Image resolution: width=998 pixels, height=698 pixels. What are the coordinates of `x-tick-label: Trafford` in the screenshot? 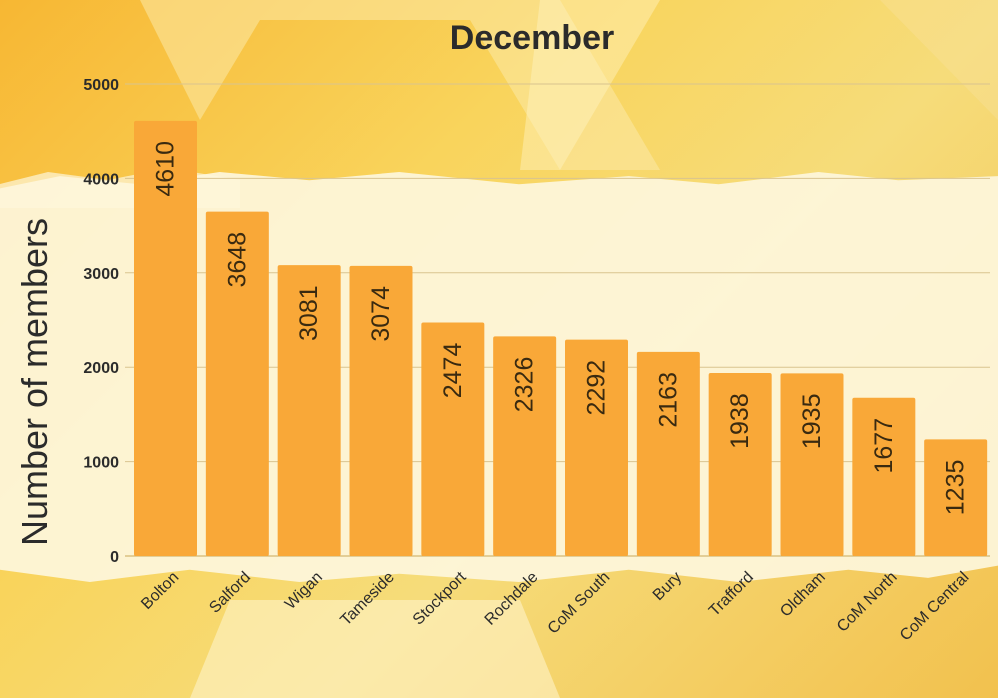 It's located at (731, 594).